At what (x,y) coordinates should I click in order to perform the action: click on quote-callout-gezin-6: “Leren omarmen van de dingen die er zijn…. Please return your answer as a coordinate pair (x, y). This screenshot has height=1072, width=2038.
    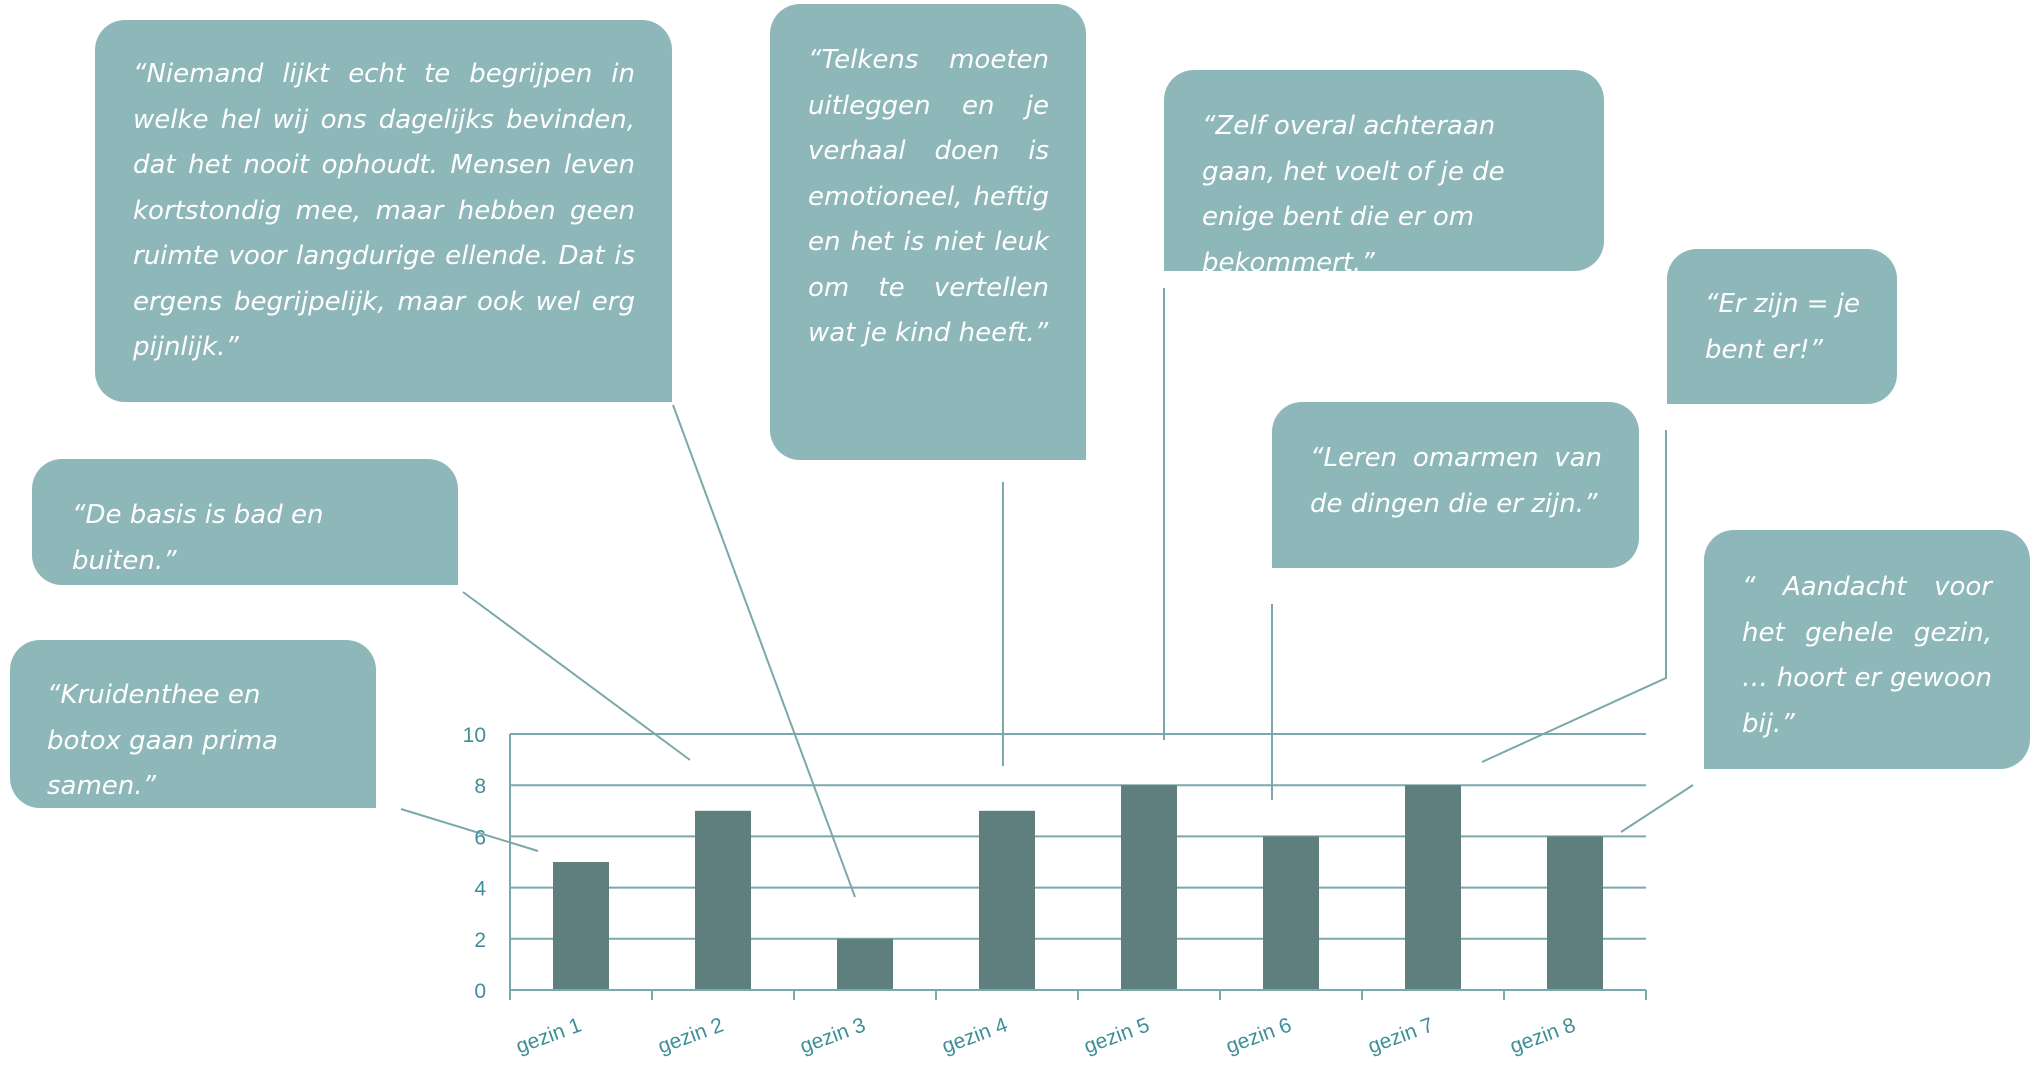
    Looking at the image, I should click on (1455, 485).